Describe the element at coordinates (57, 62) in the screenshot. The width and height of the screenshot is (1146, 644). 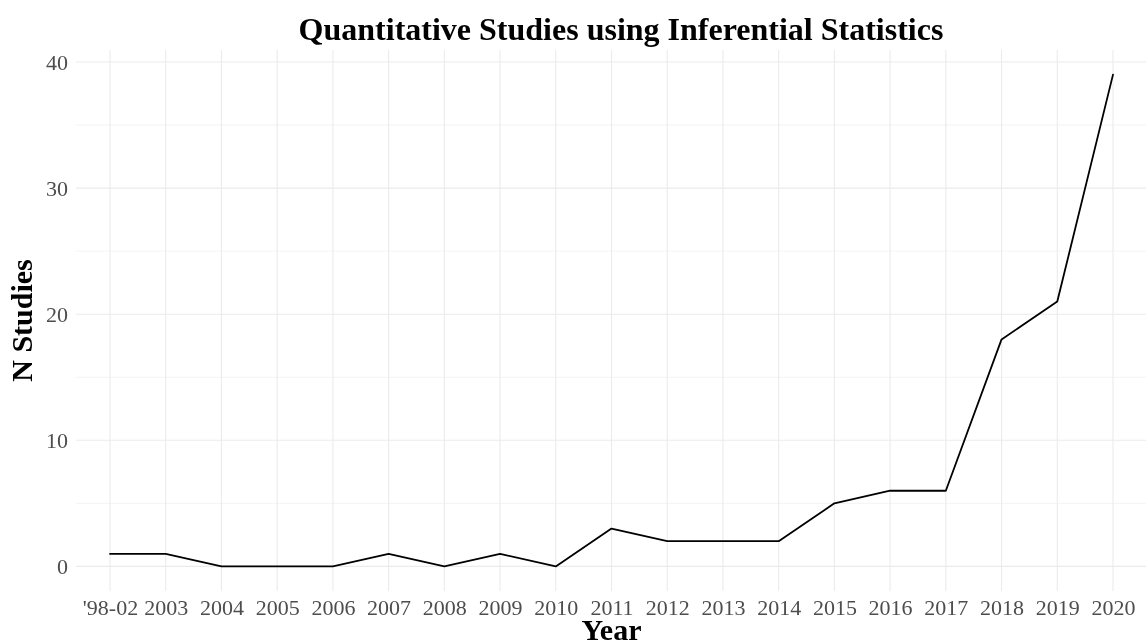
I see `y-tick-label: 40` at that location.